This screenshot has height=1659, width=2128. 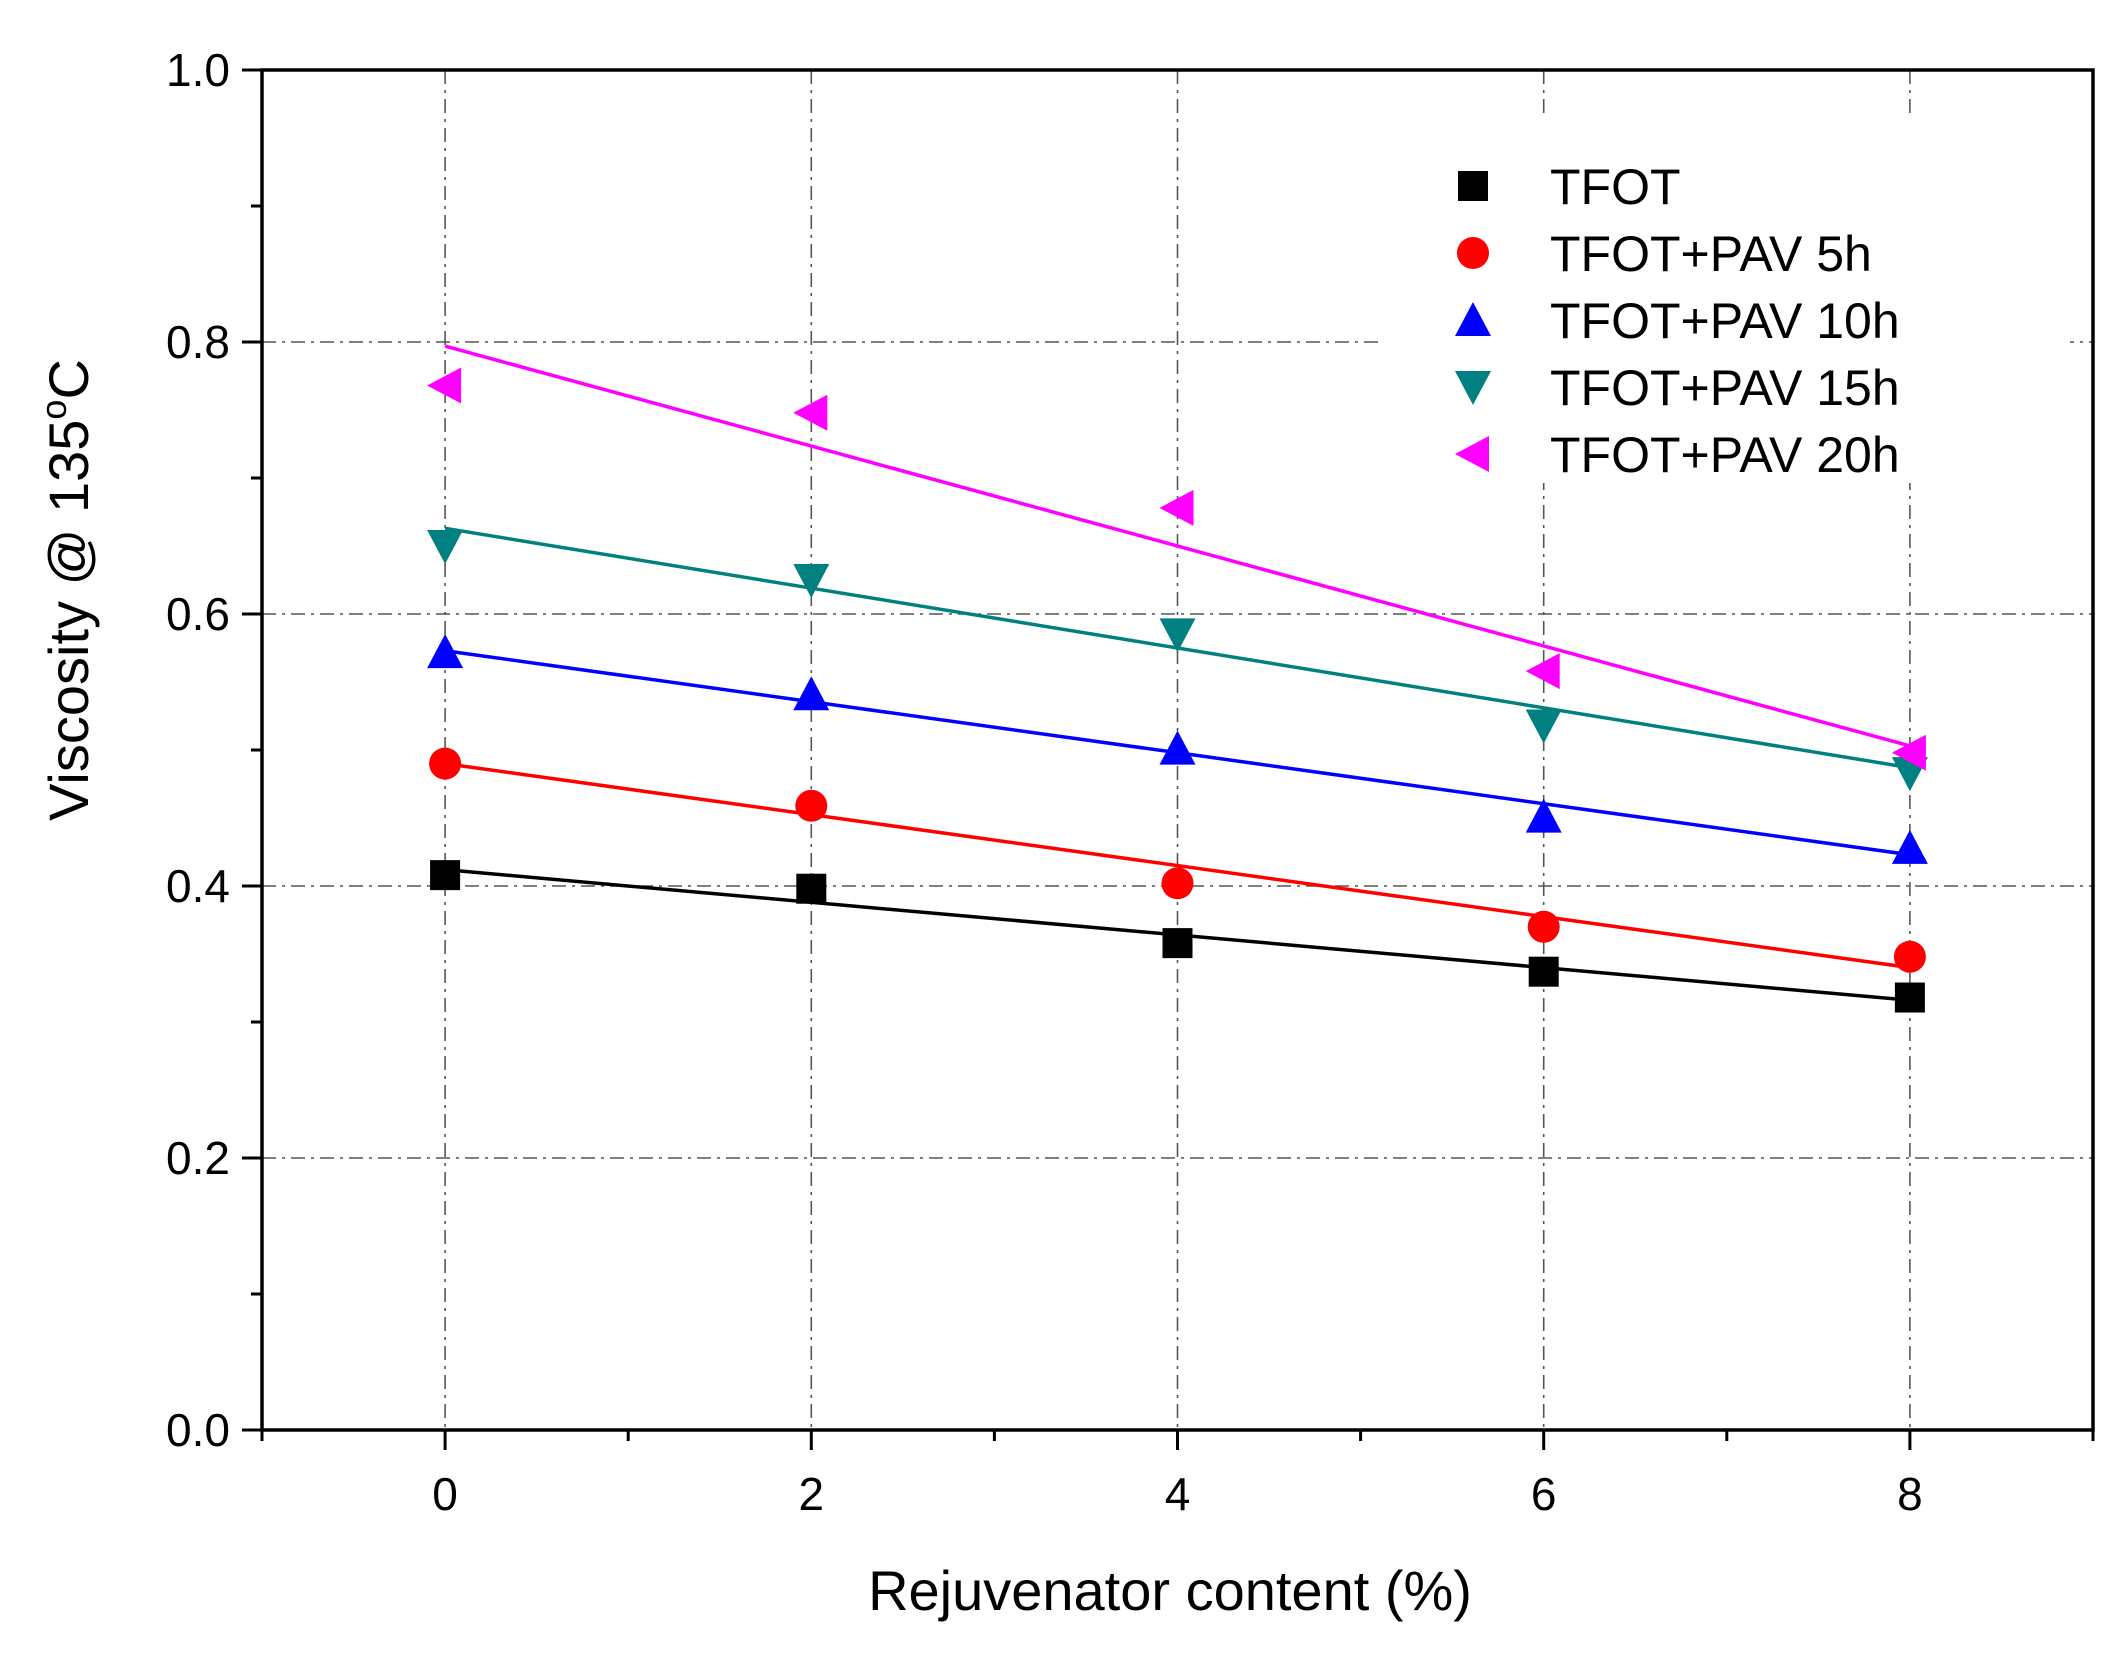 What do you see at coordinates (1725, 388) in the screenshot?
I see `legend-label: TFOT+PAV 15h` at bounding box center [1725, 388].